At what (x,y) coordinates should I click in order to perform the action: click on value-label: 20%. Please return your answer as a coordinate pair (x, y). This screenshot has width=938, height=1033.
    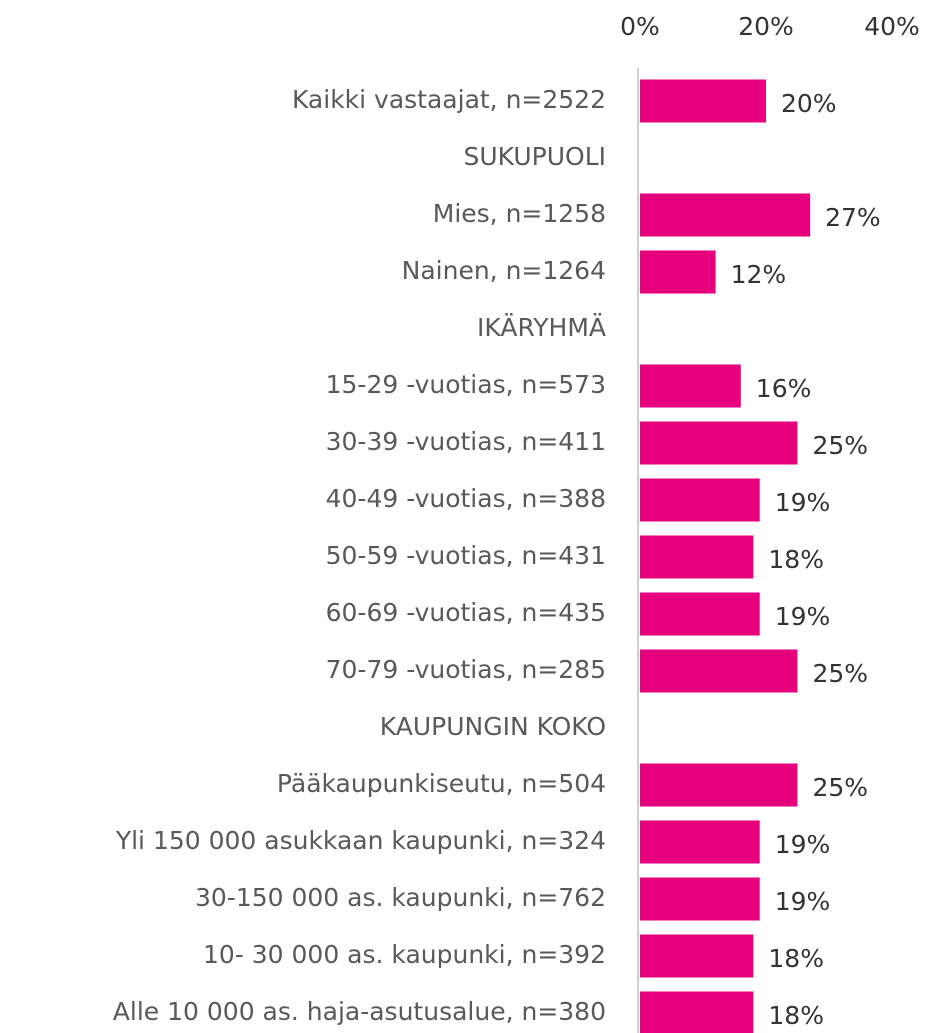
    Looking at the image, I should click on (809, 103).